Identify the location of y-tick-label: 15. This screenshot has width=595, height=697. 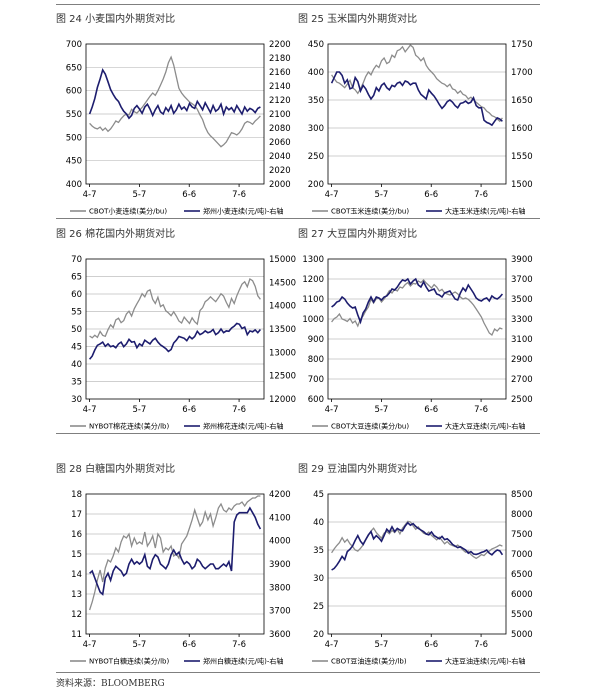
(76, 555).